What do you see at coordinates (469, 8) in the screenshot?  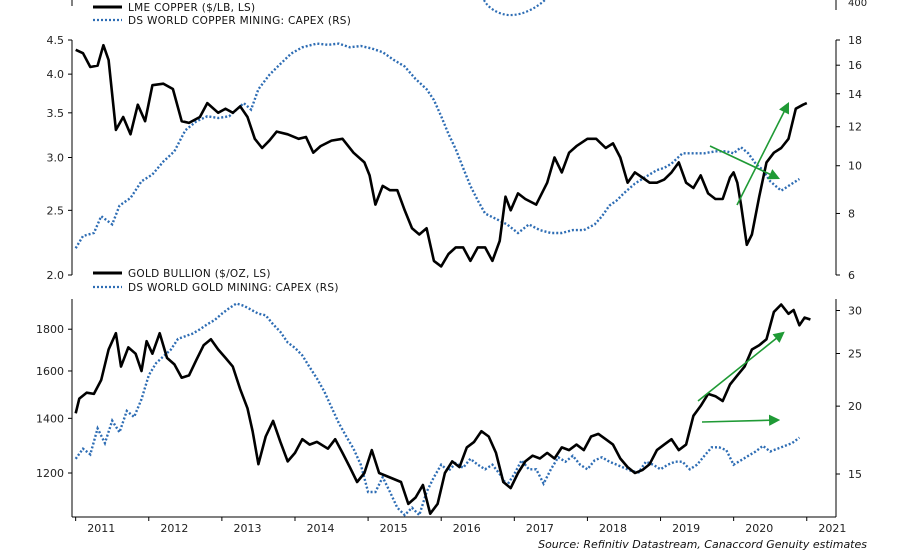 I see `clipped-top-panel: 400` at bounding box center [469, 8].